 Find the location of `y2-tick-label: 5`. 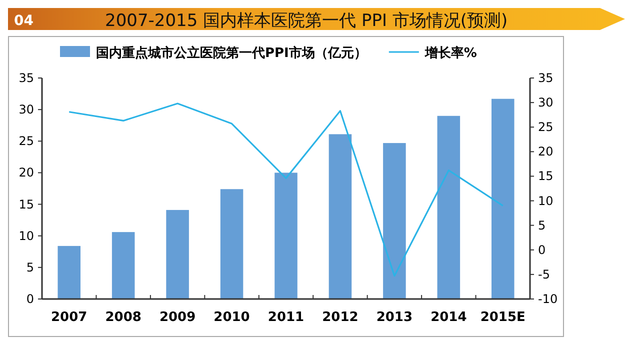

y2-tick-label: 5 is located at coordinates (542, 225).